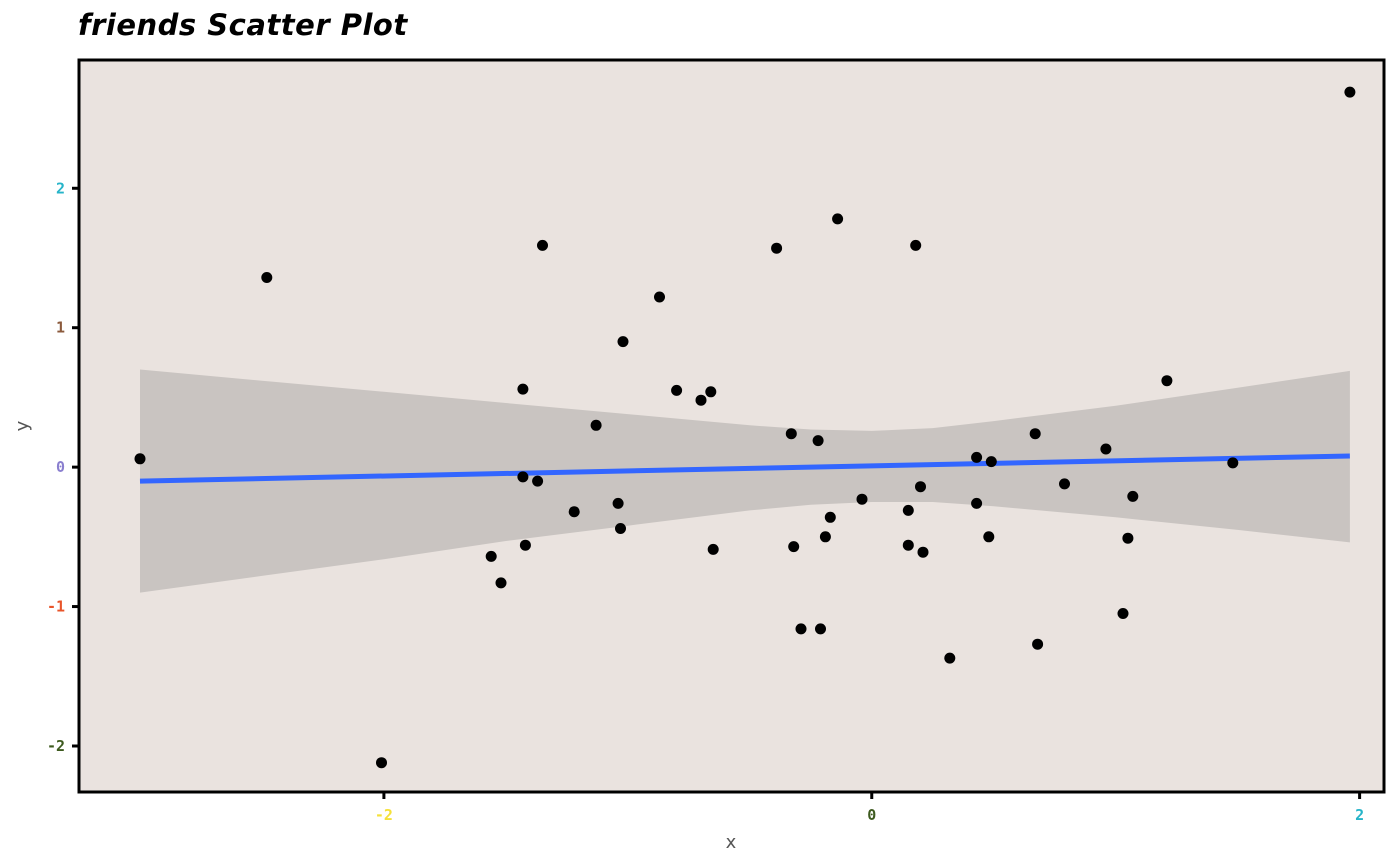 Image resolution: width=1400 pixels, height=866 pixels. What do you see at coordinates (60, 467) in the screenshot?
I see `y-tick-label: 0` at bounding box center [60, 467].